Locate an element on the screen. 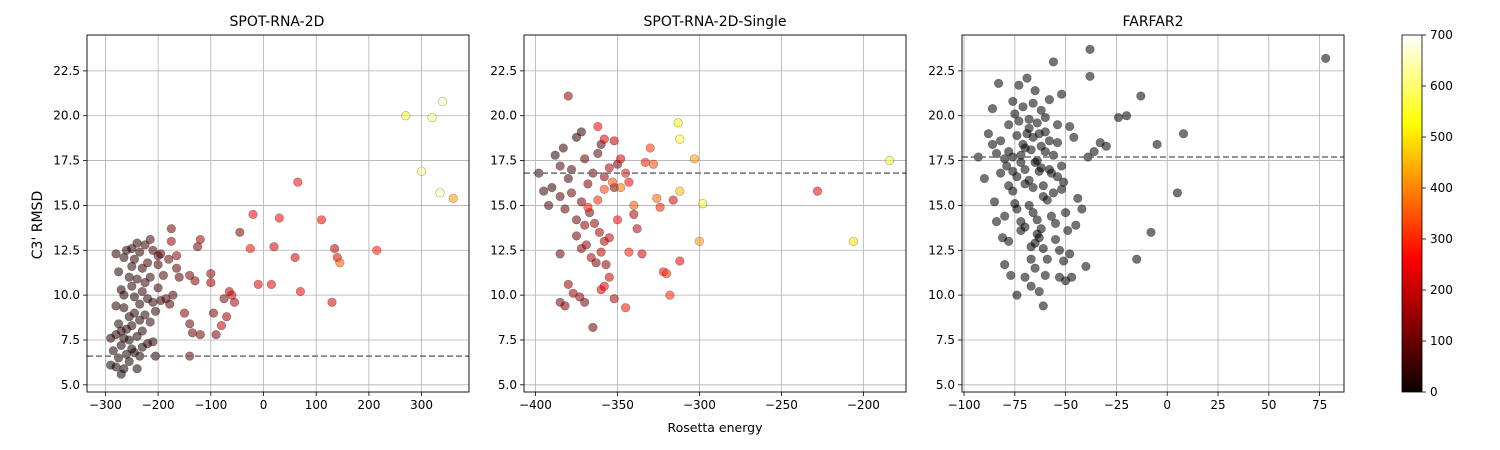 Image resolution: width=1500 pixels, height=450 pixels. panel-title: SPOT-RNA-2D-Single is located at coordinates (715, 22).